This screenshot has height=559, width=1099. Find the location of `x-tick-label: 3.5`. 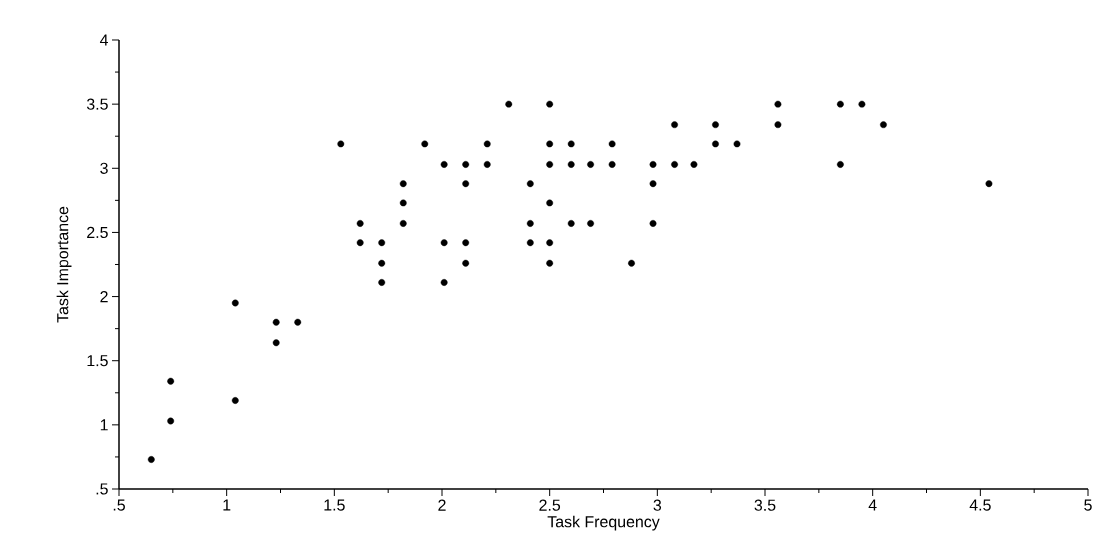

x-tick-label: 3.5 is located at coordinates (765, 505).